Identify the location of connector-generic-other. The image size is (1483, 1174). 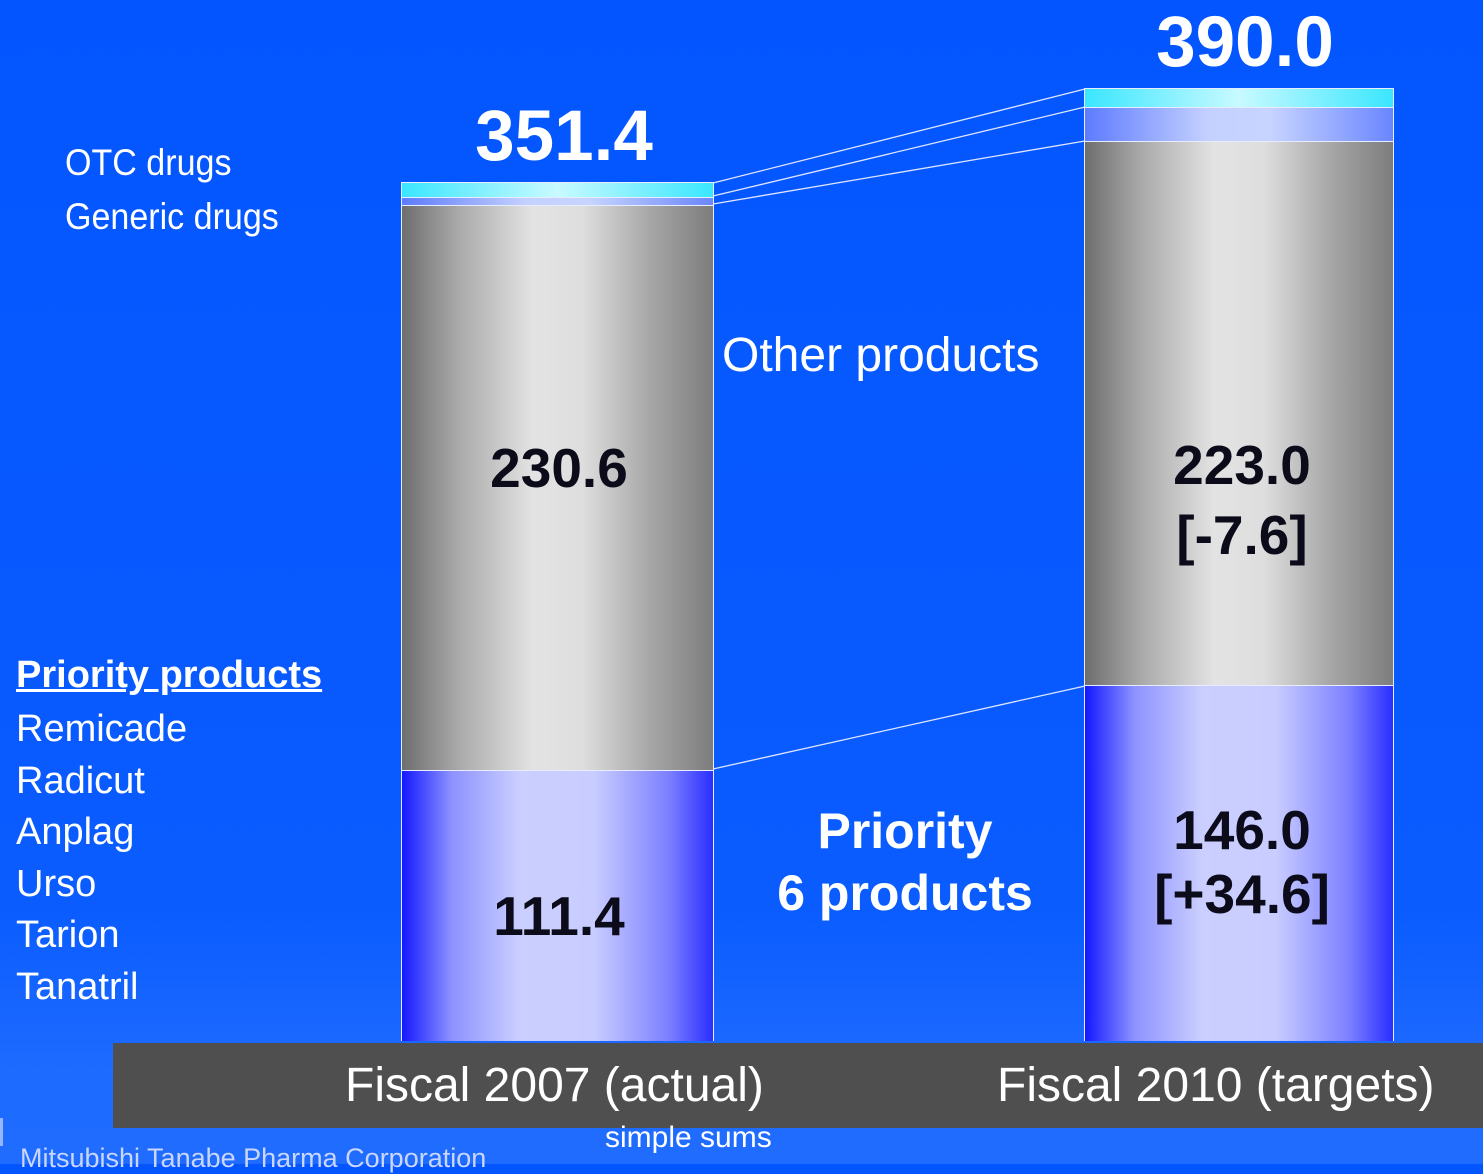
(899, 172).